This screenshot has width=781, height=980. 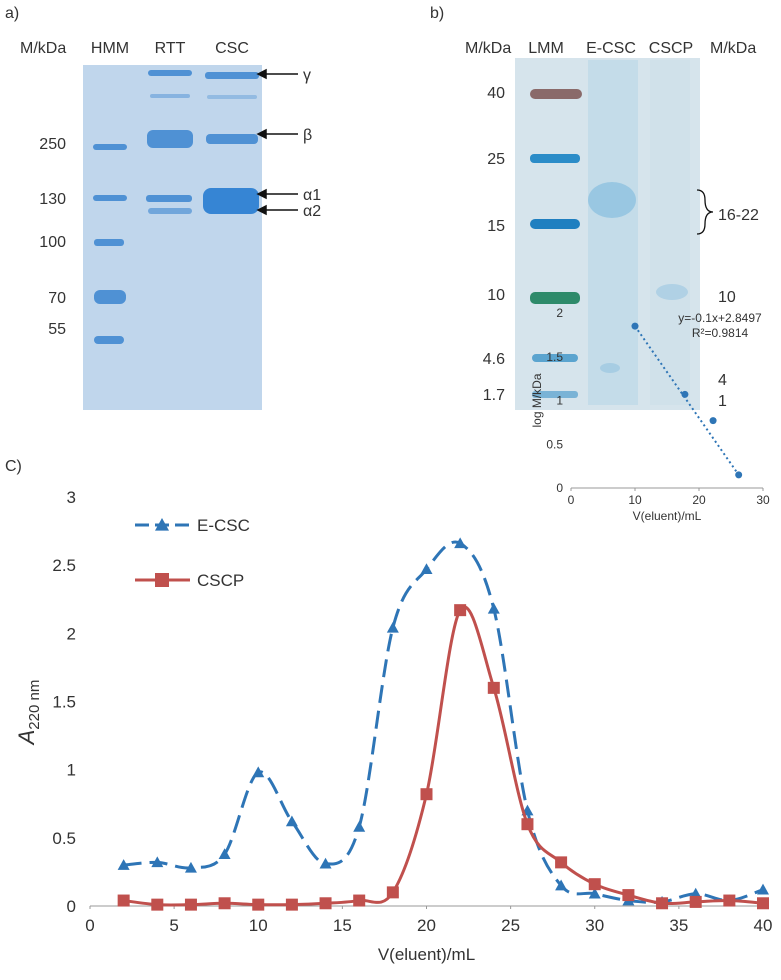 I want to click on legend-label: CSCP, so click(x=220, y=580).